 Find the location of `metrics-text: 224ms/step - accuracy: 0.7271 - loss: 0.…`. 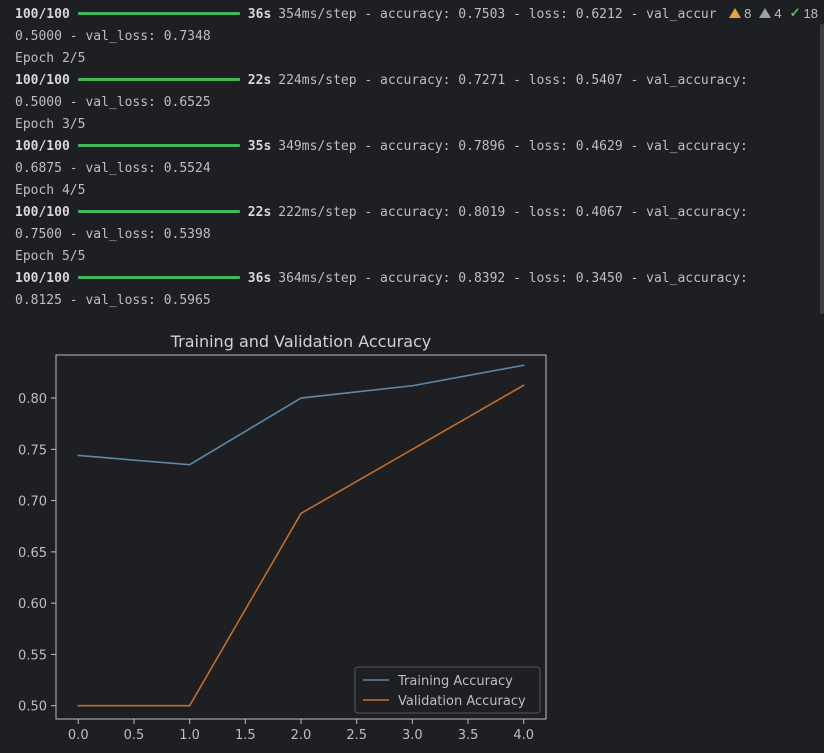

metrics-text: 224ms/step - accuracy: 0.7271 - loss: 0.… is located at coordinates (513, 80).